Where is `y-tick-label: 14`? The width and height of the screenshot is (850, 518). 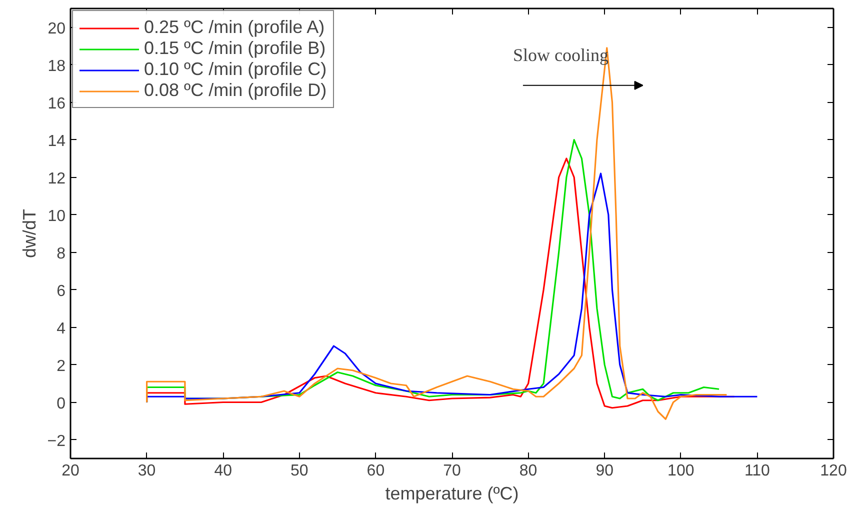
y-tick-label: 14 is located at coordinates (57, 141).